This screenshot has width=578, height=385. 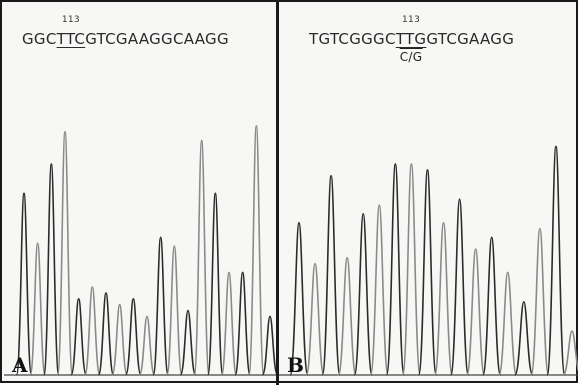 I want to click on sequence-before-b: TGTCGGGC, so click(x=352, y=39).